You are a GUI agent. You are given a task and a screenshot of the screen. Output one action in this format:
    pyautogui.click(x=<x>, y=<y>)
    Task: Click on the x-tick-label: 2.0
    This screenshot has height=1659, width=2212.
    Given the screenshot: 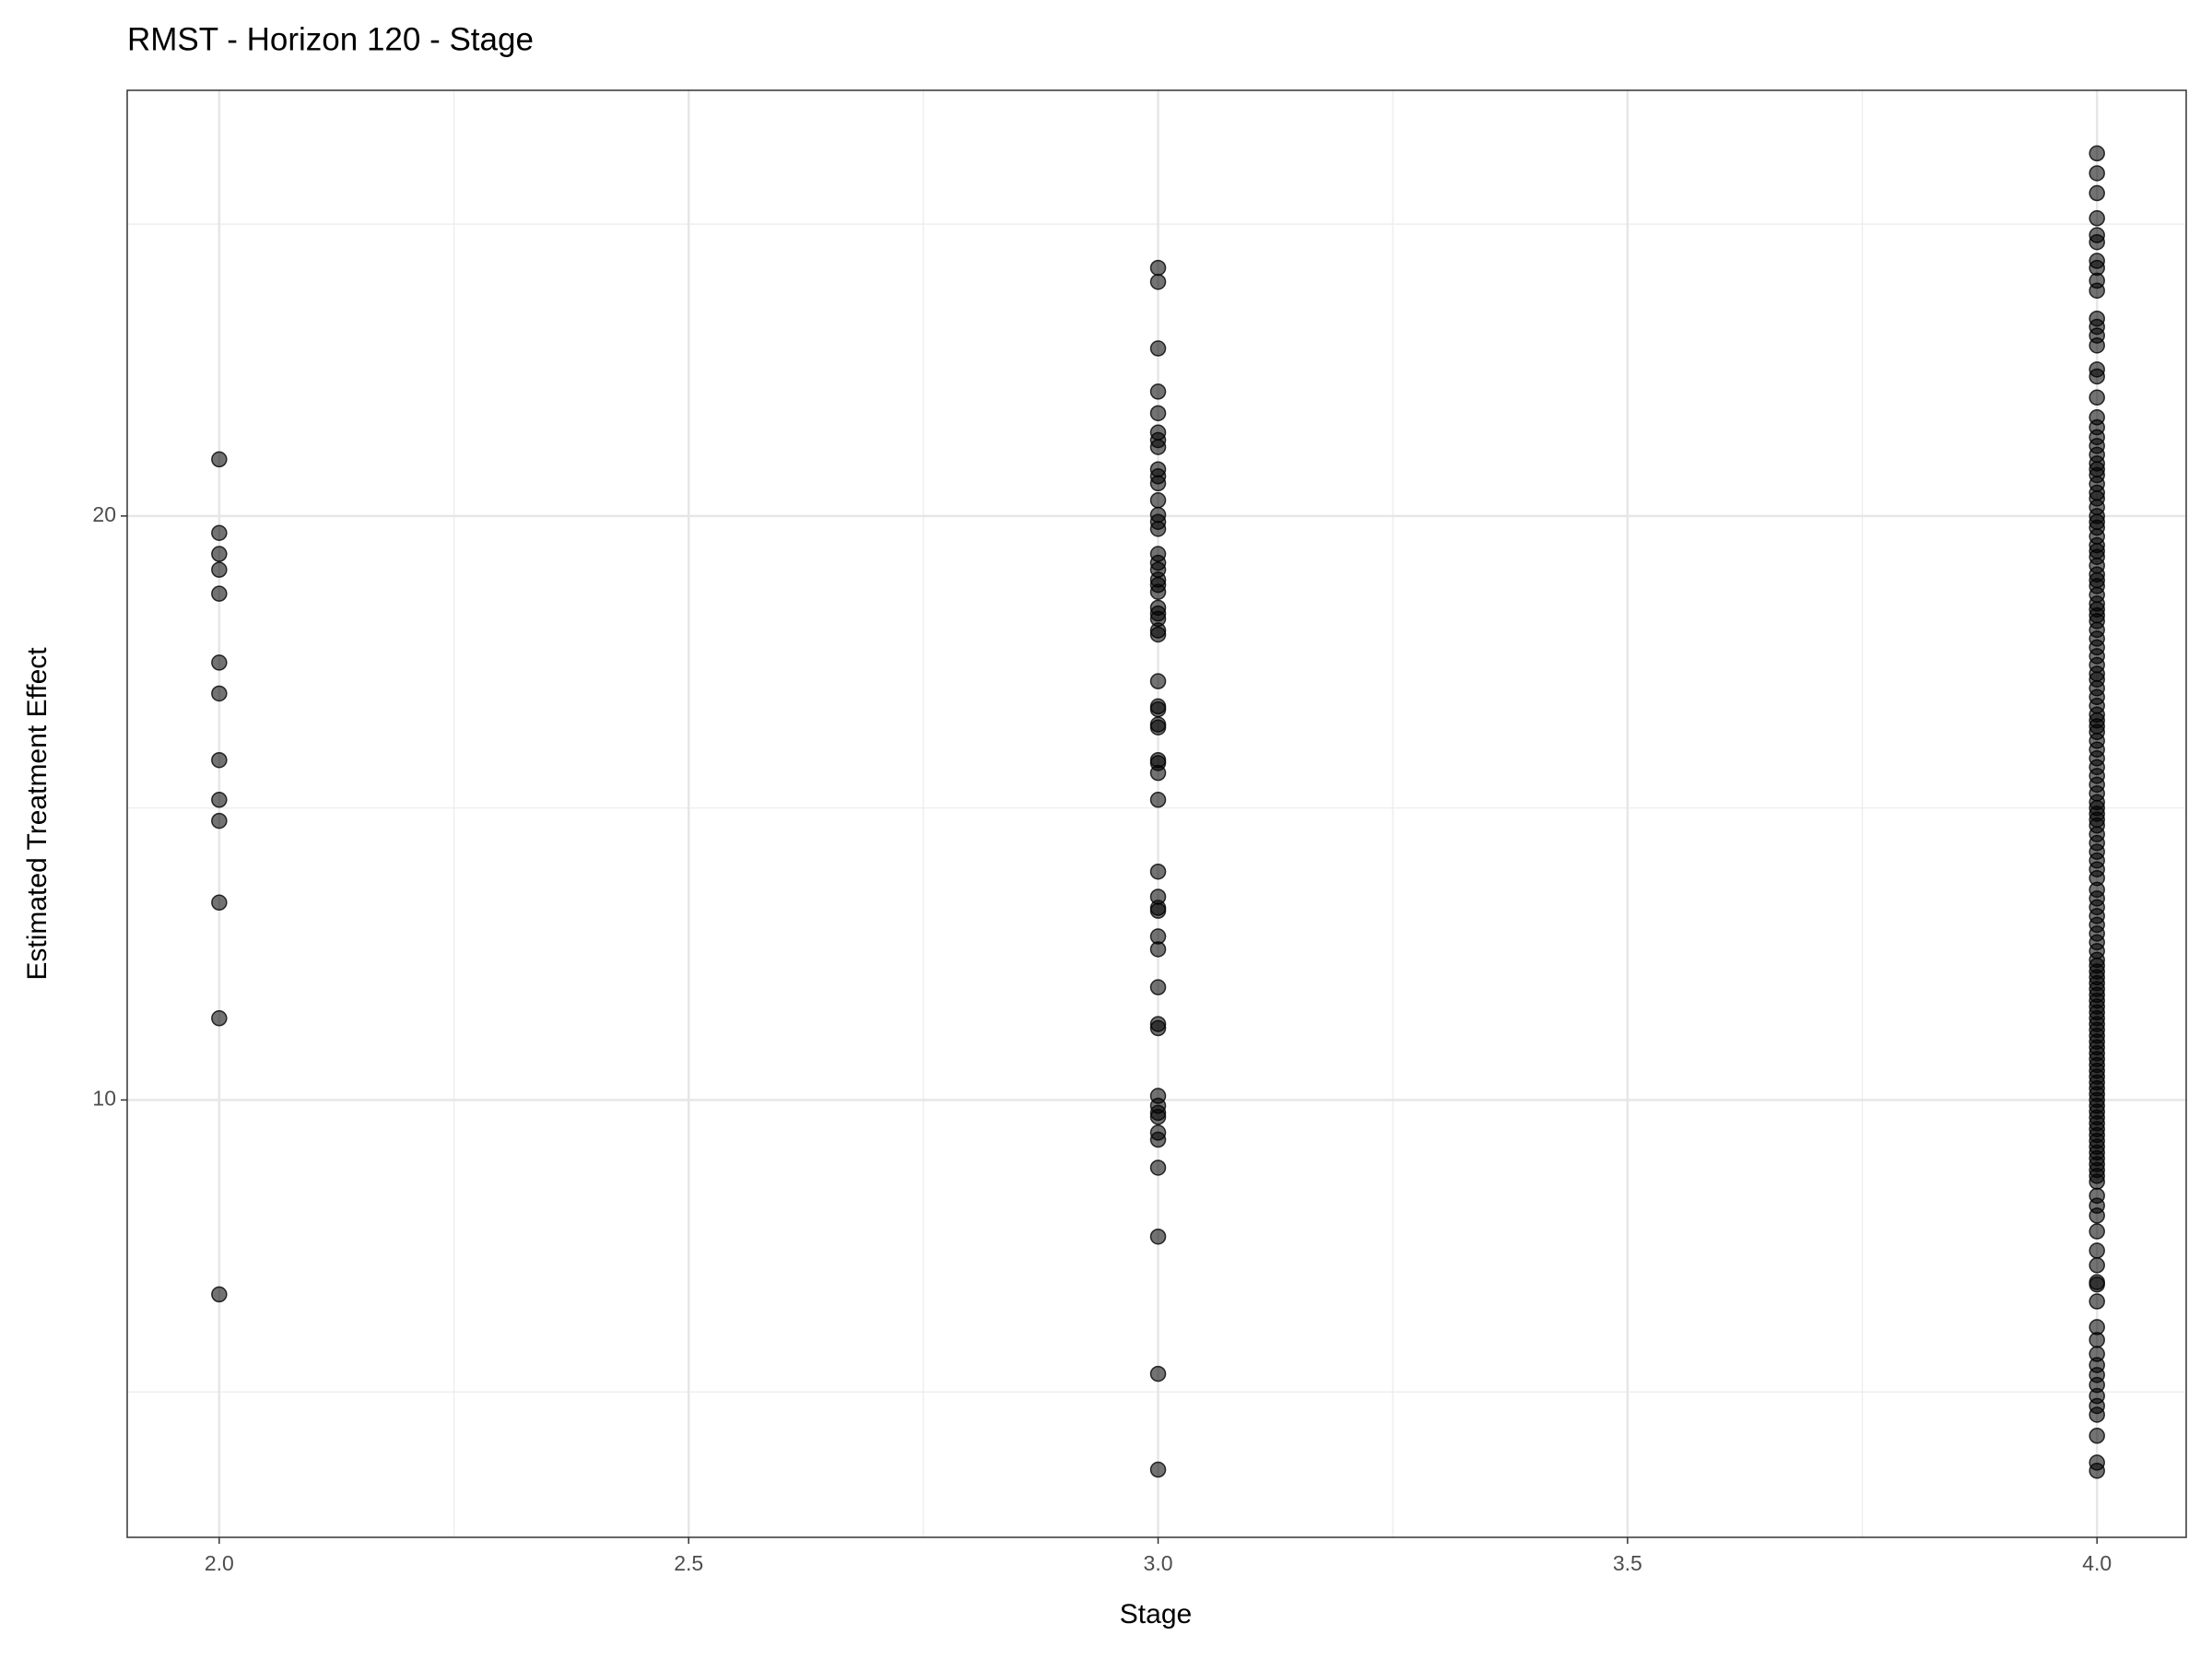 What is the action you would take?
    pyautogui.click(x=219, y=1563)
    